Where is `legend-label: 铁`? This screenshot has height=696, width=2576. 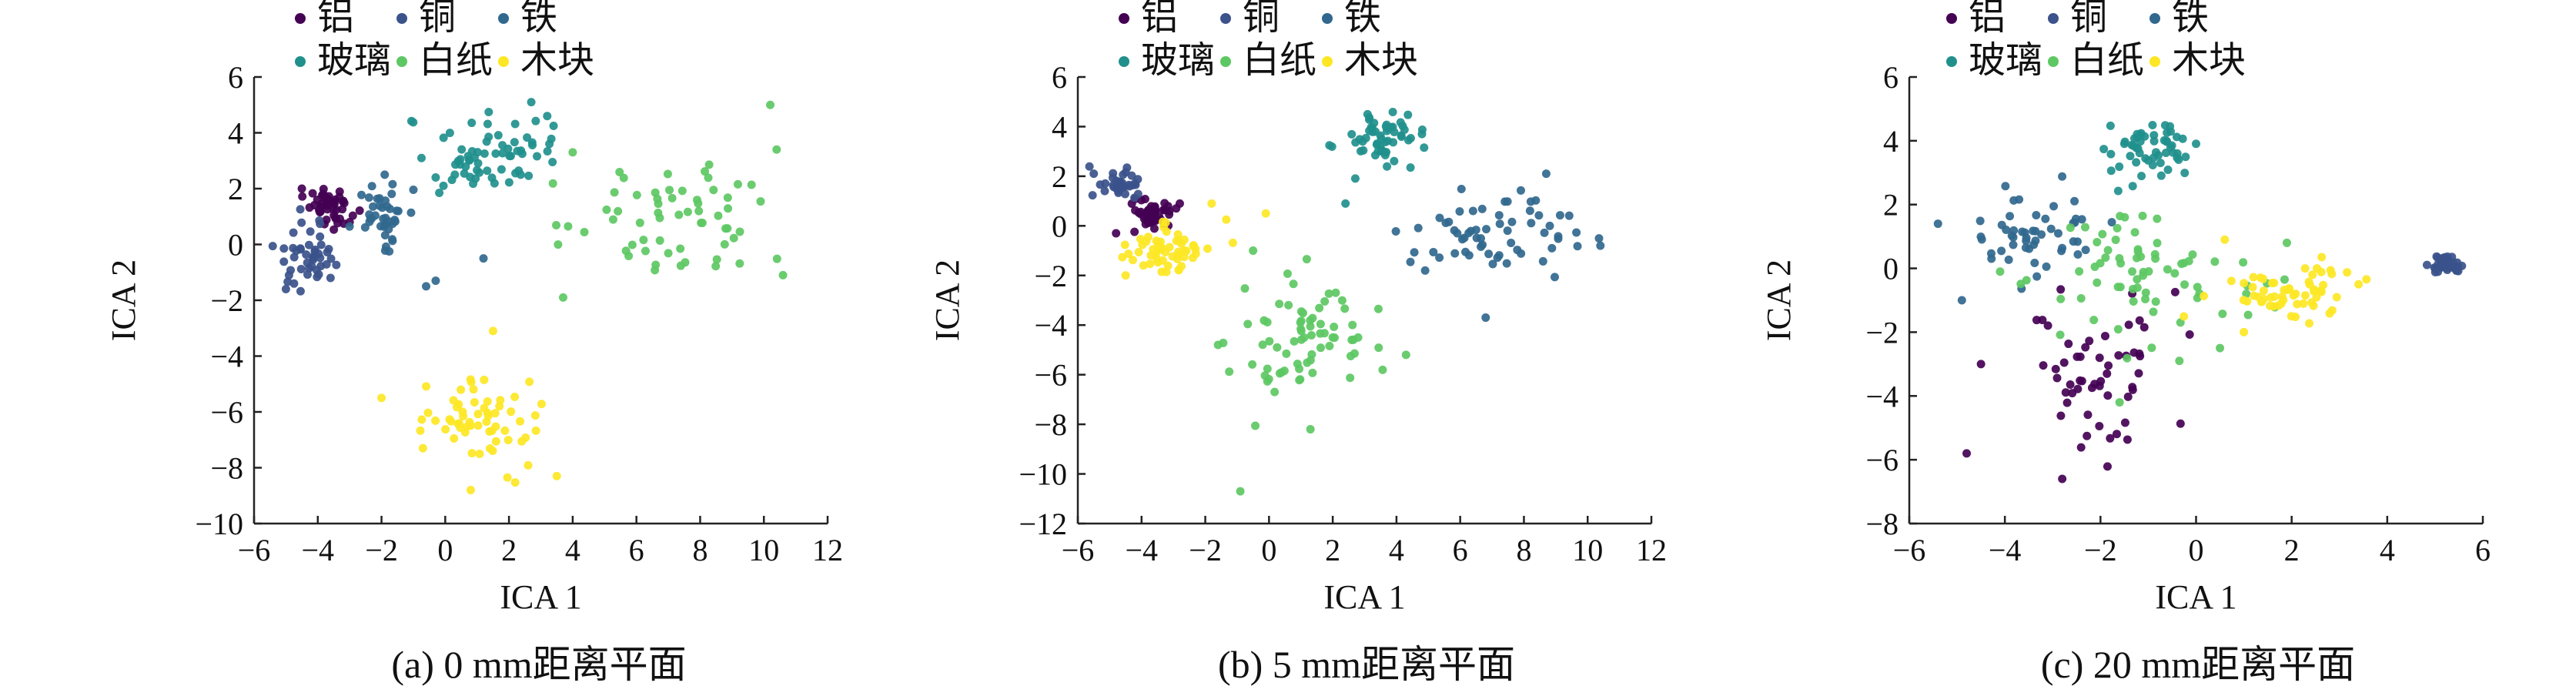
legend-label: 铁 is located at coordinates (538, 19).